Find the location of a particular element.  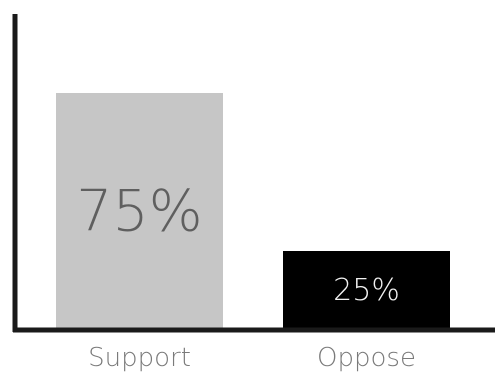

category-label-support: Support is located at coordinates (139, 358).